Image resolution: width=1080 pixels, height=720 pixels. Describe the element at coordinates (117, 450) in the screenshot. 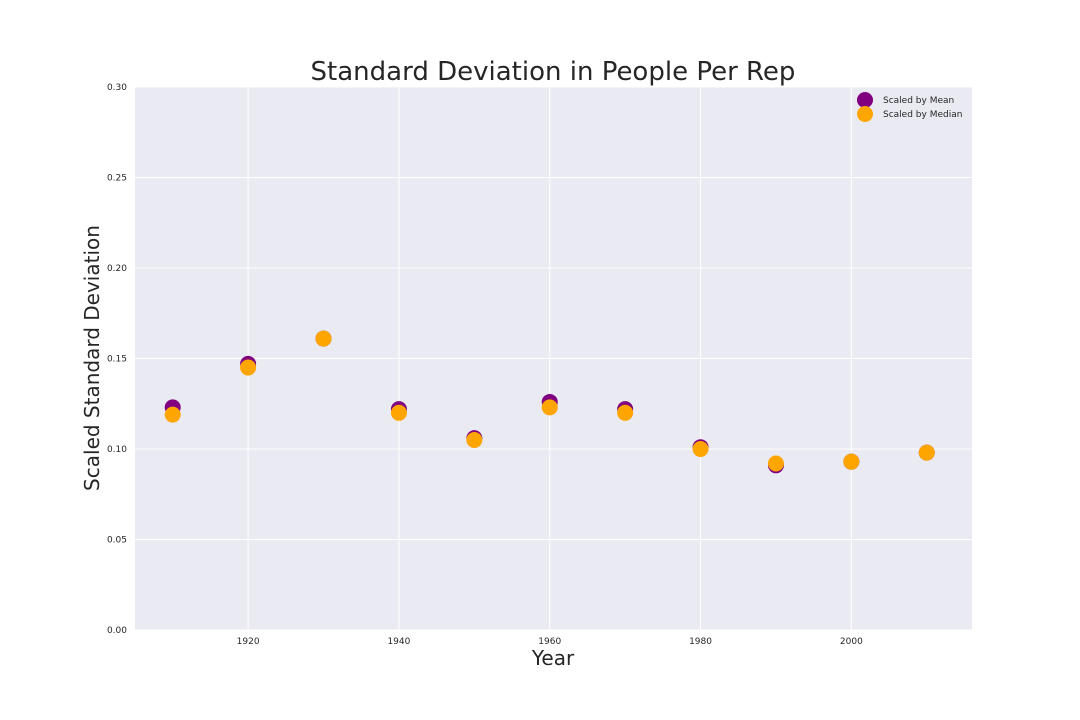

I see `y-tick-label: 0.10` at that location.